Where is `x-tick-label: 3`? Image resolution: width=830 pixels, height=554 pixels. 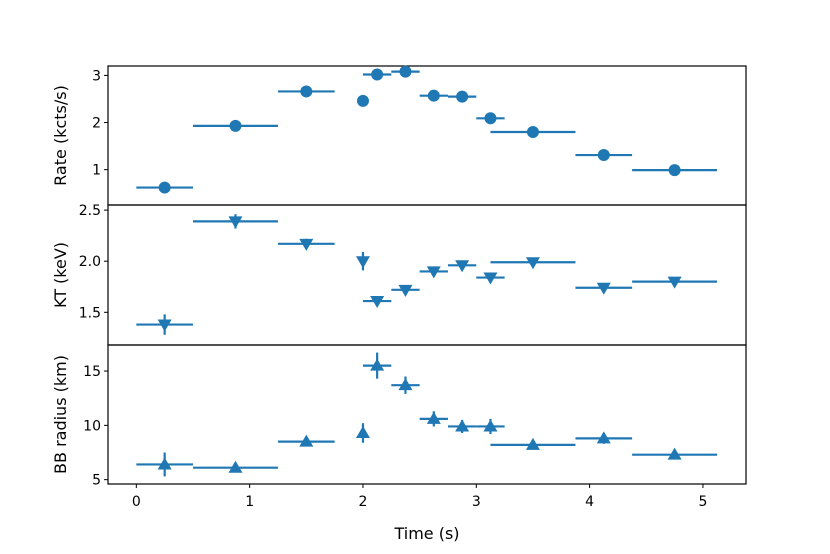 x-tick-label: 3 is located at coordinates (476, 502).